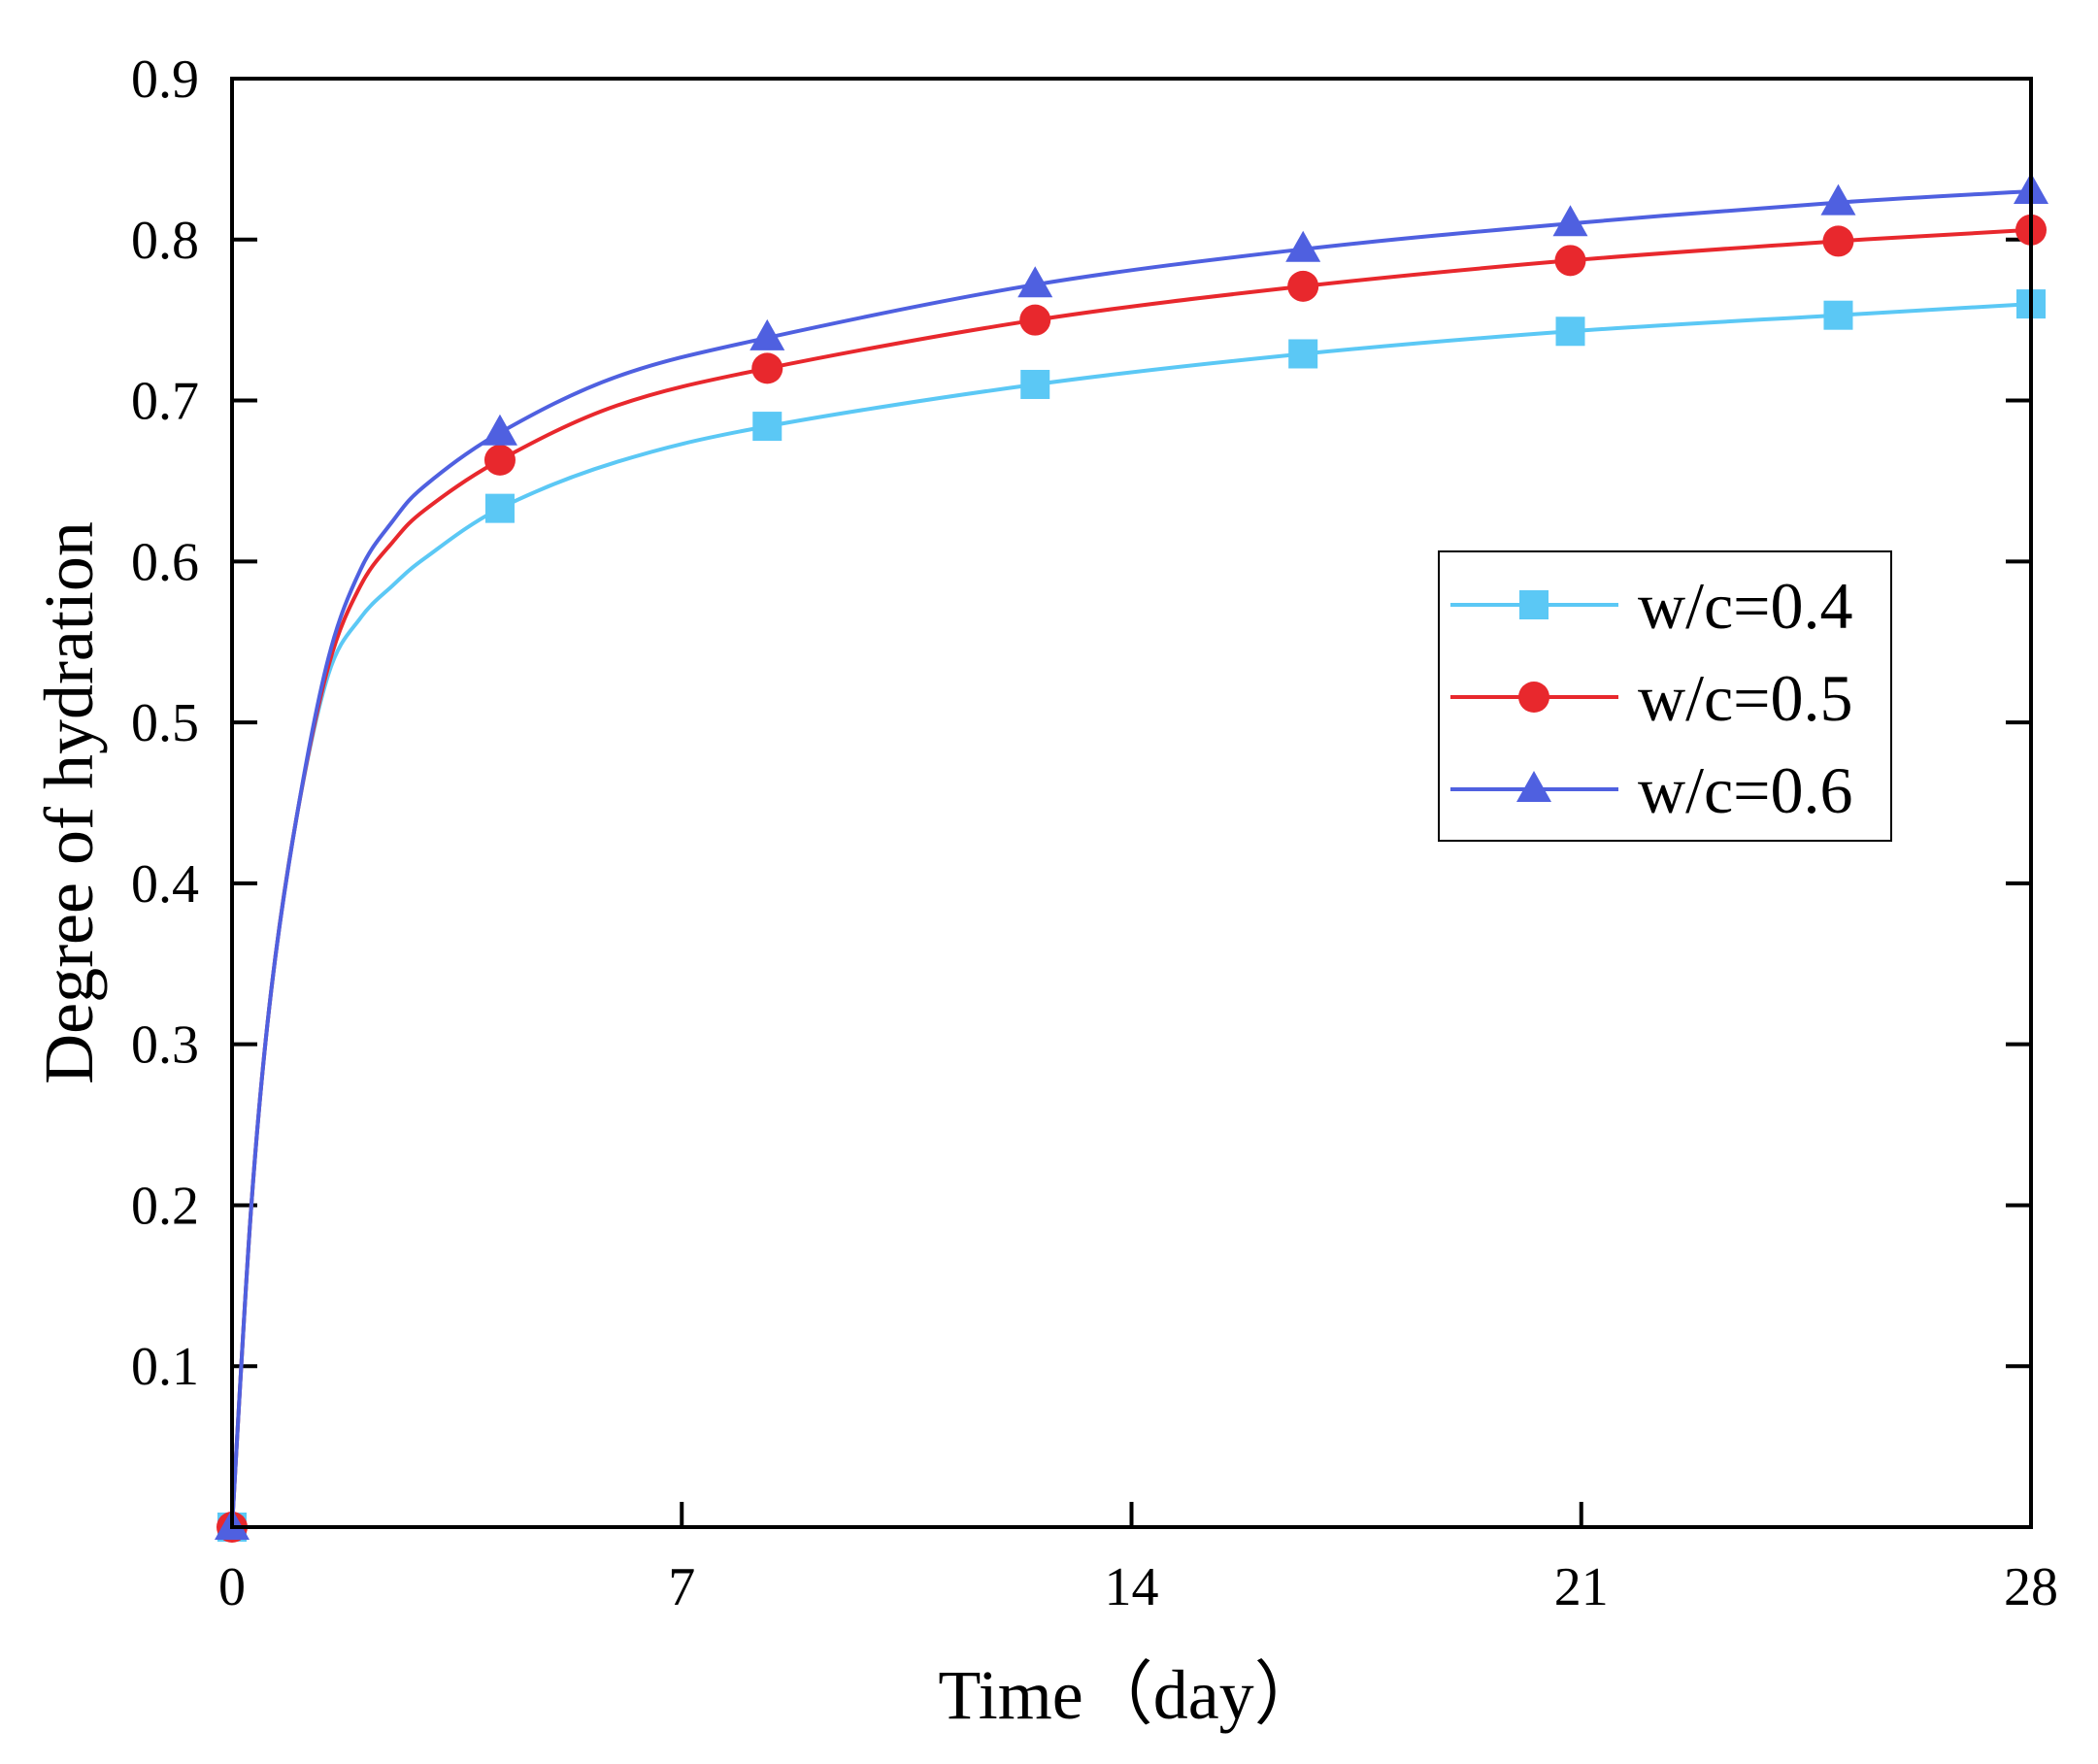 The width and height of the screenshot is (2098, 1764). I want to click on y-tick-label: 0.7, so click(165, 402).